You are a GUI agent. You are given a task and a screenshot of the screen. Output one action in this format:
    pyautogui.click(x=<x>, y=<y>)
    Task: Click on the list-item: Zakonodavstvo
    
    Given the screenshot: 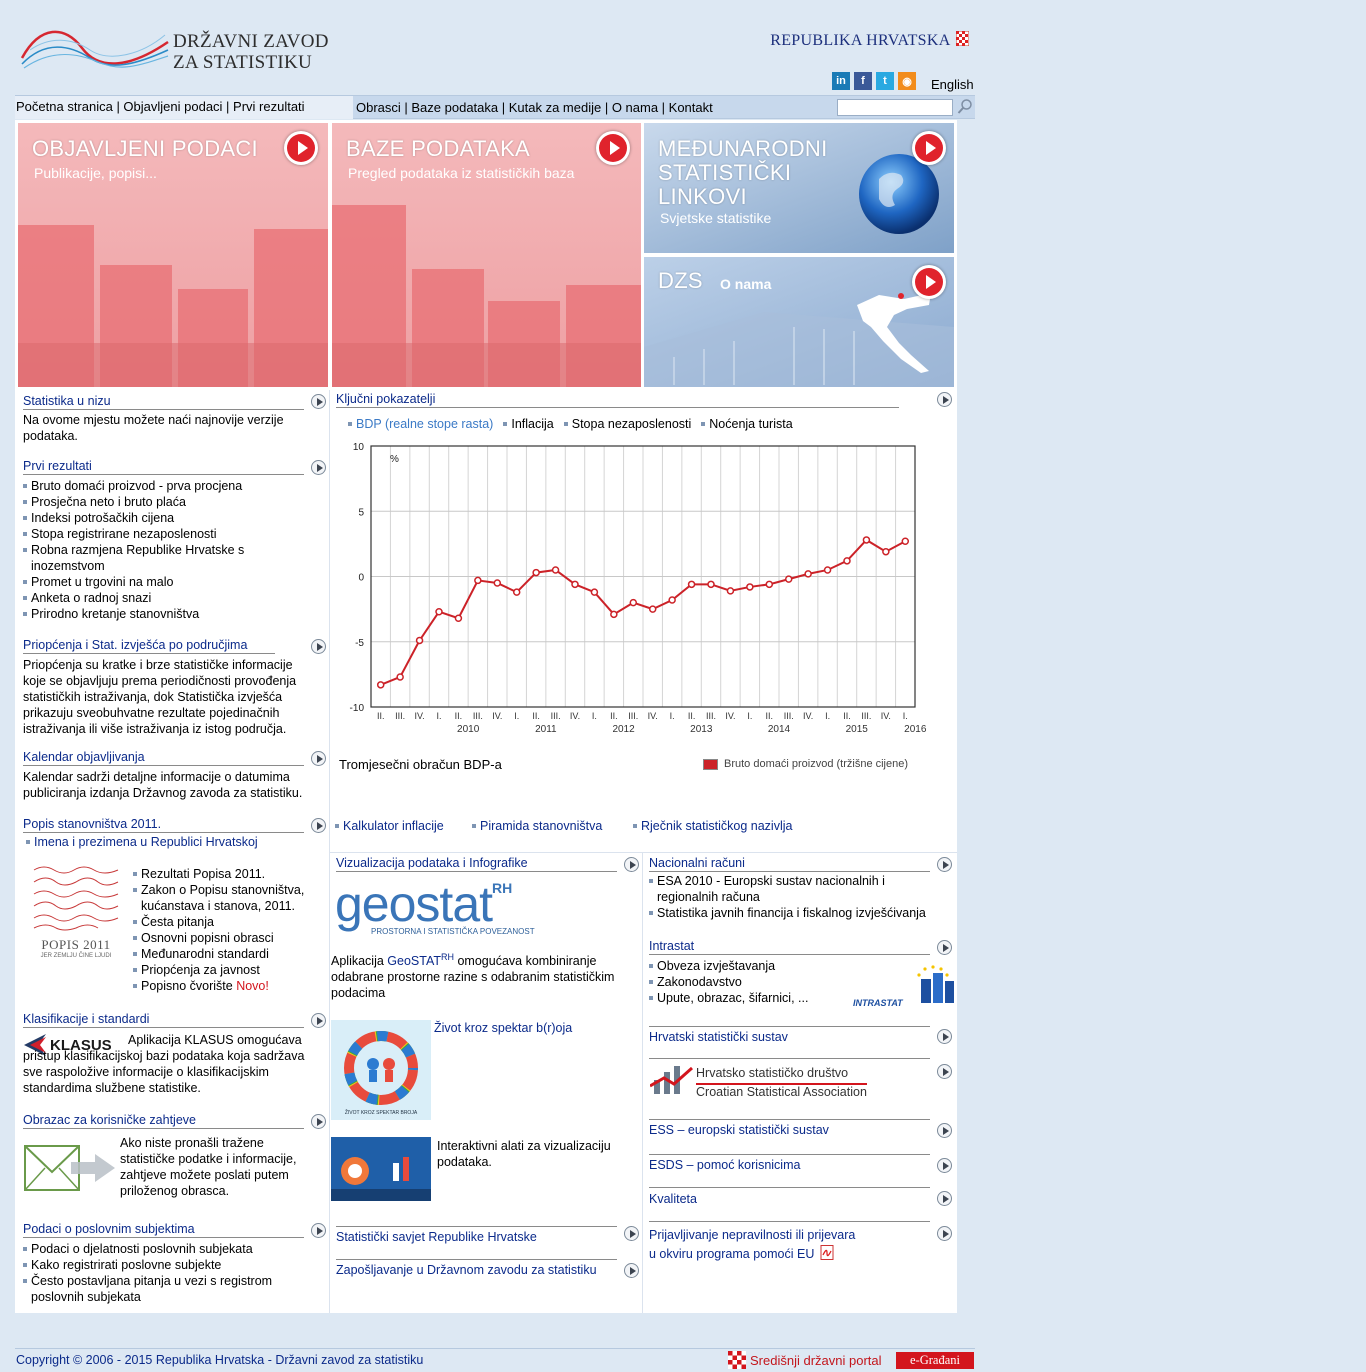 What is the action you would take?
    pyautogui.click(x=749, y=982)
    